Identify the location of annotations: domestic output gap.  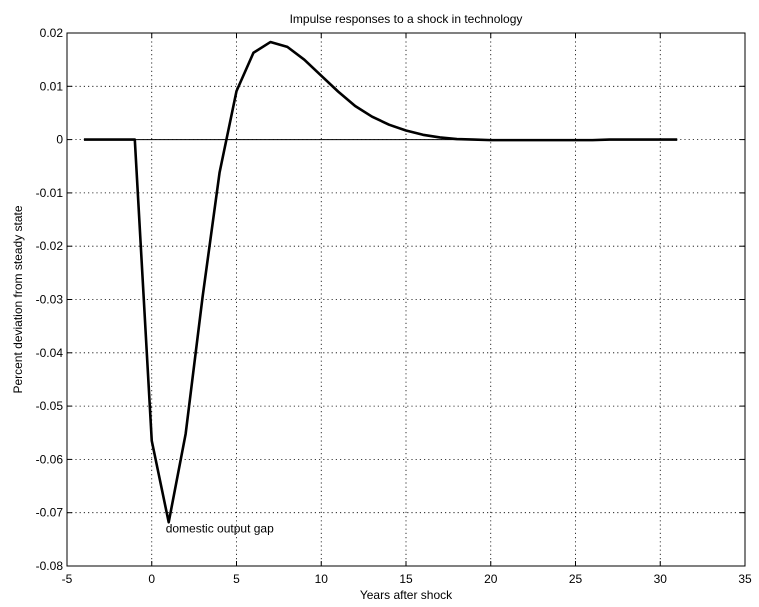
(220, 528).